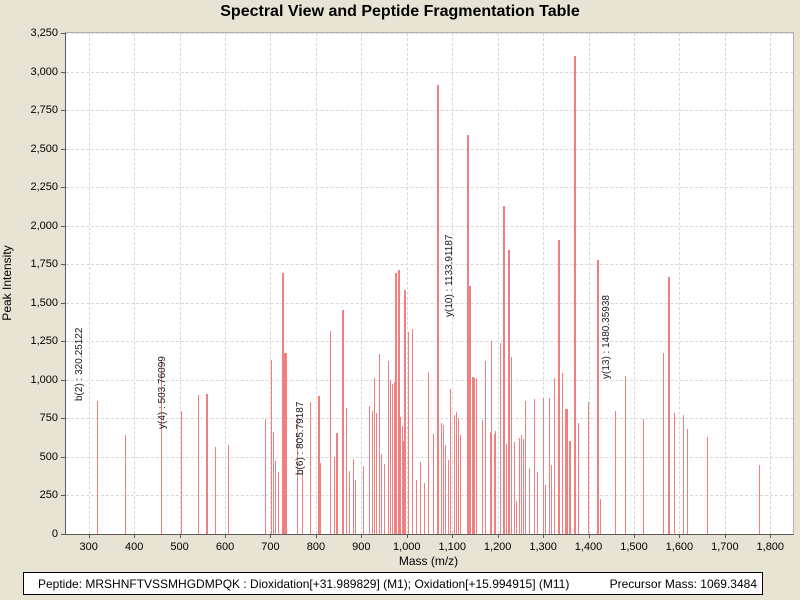 The height and width of the screenshot is (600, 800). Describe the element at coordinates (407, 547) in the screenshot. I see `x-tick-label: 1,000` at that location.